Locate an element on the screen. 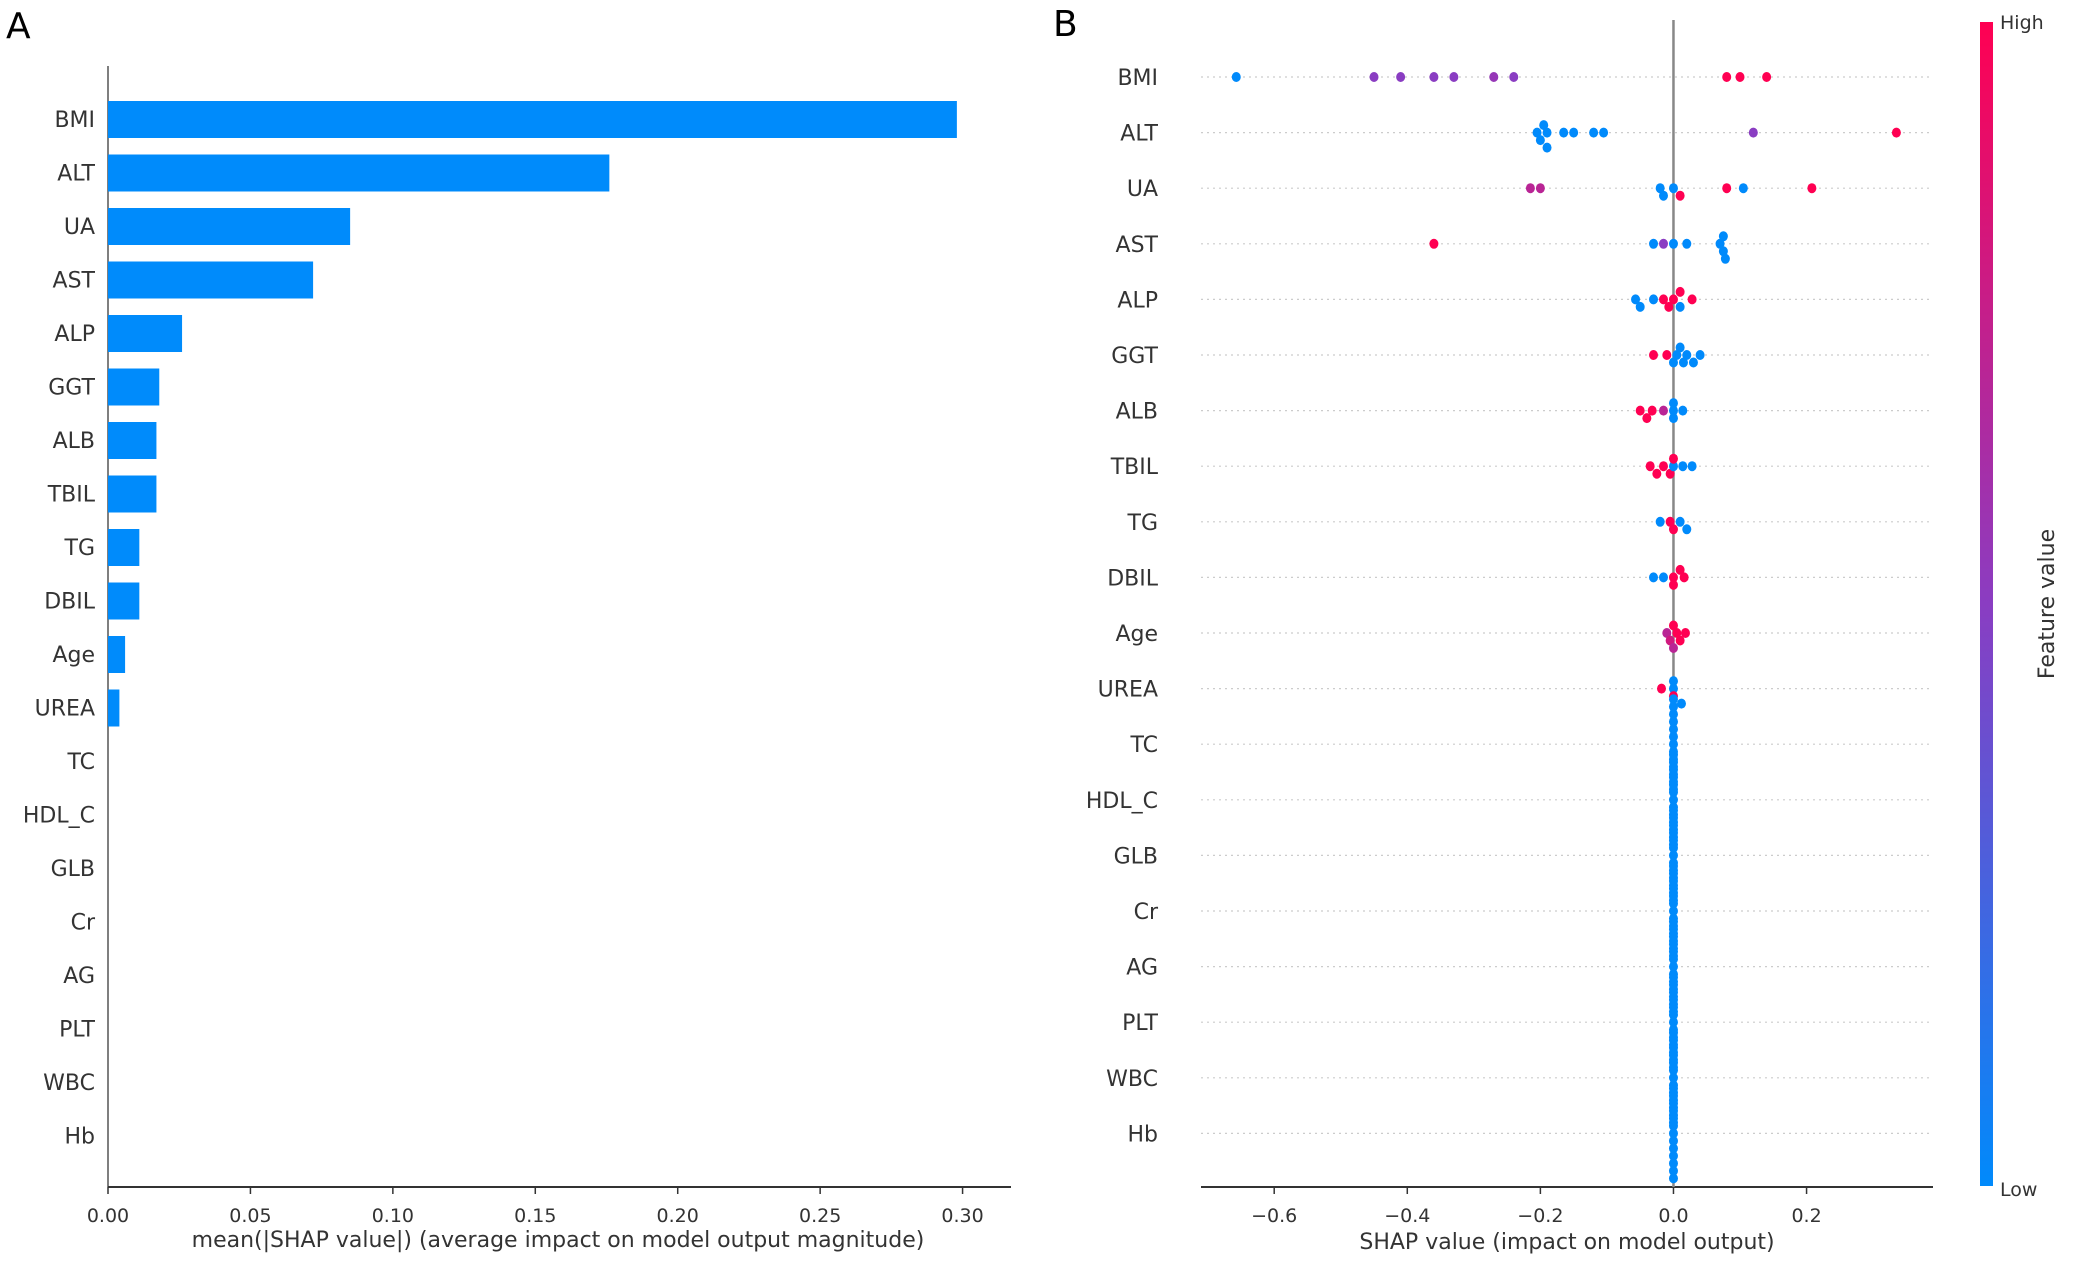 This screenshot has width=2089, height=1272. bar-feature-label: TBIL is located at coordinates (71, 495).